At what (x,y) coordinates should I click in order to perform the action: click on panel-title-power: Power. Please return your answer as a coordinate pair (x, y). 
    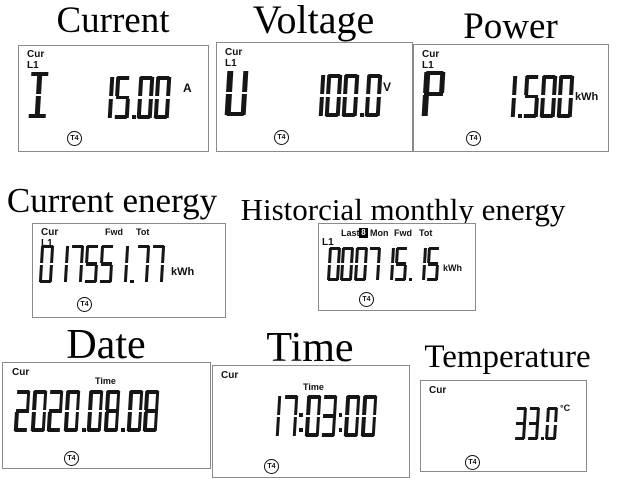
    Looking at the image, I should click on (510, 26).